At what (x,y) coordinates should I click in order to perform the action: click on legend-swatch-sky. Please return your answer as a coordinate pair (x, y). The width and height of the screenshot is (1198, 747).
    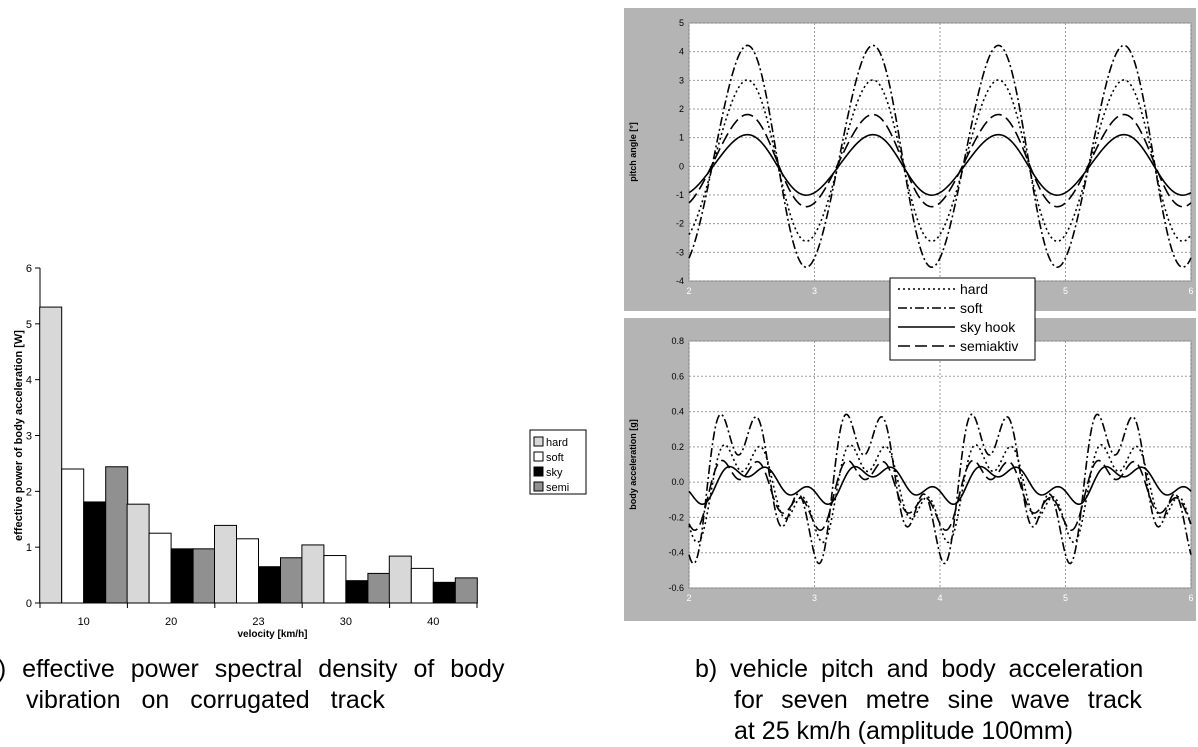
    Looking at the image, I should click on (538, 471).